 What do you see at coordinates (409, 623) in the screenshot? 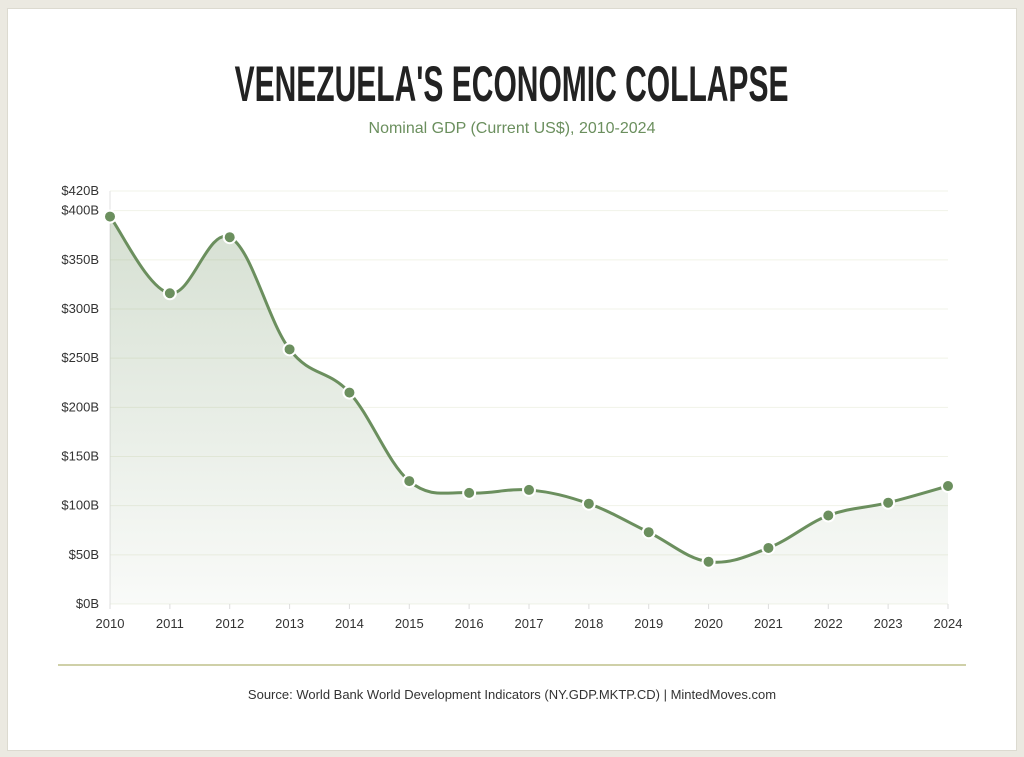
I see `x-tick-label: 2015` at bounding box center [409, 623].